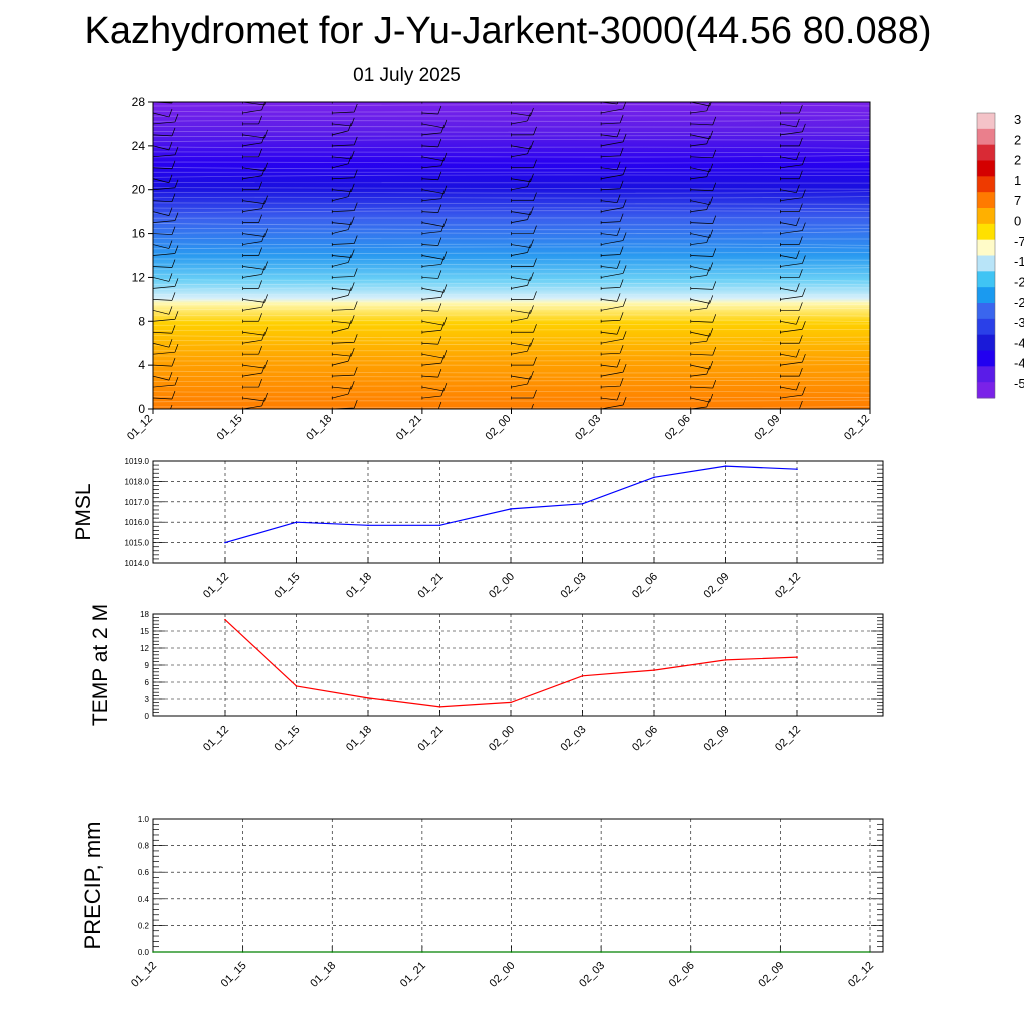 The width and height of the screenshot is (1024, 1024). I want to click on colorbar-label: -4, so click(1019, 342).